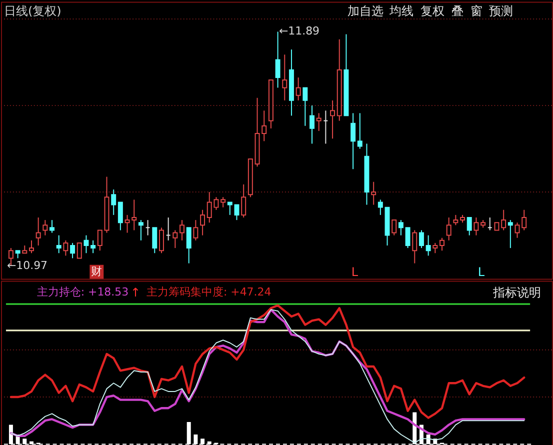 This screenshot has height=445, width=553. I want to click on text: 预测, so click(501, 11).